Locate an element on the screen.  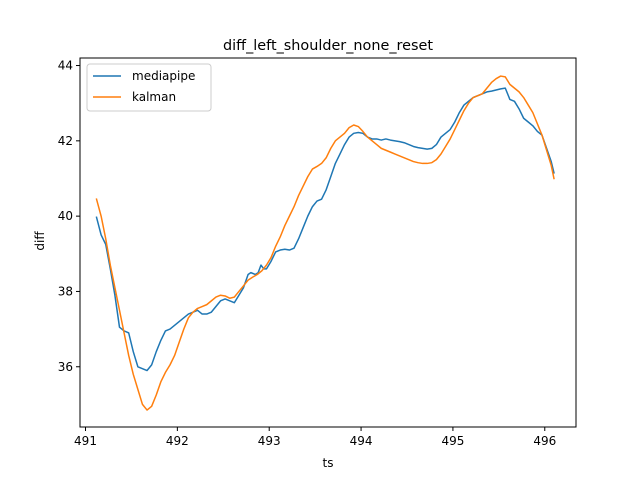
chart-title: diff_left_shoulder_none_reset is located at coordinates (328, 46).